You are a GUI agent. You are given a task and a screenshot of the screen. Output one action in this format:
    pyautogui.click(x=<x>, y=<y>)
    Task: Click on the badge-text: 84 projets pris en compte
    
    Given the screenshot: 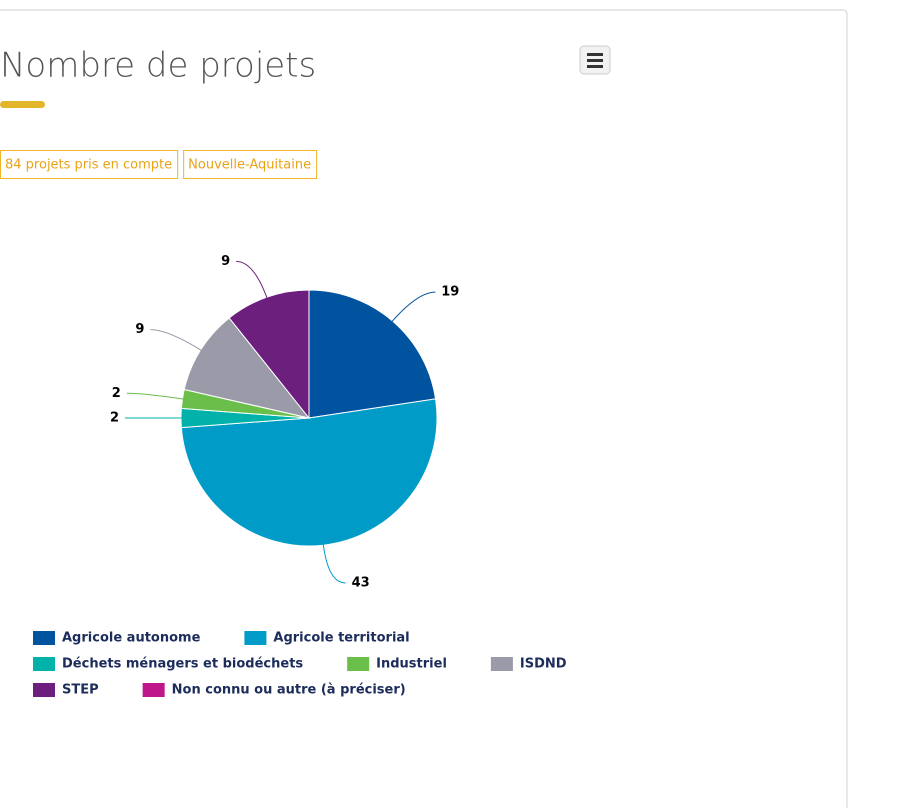 What is the action you would take?
    pyautogui.click(x=88, y=165)
    